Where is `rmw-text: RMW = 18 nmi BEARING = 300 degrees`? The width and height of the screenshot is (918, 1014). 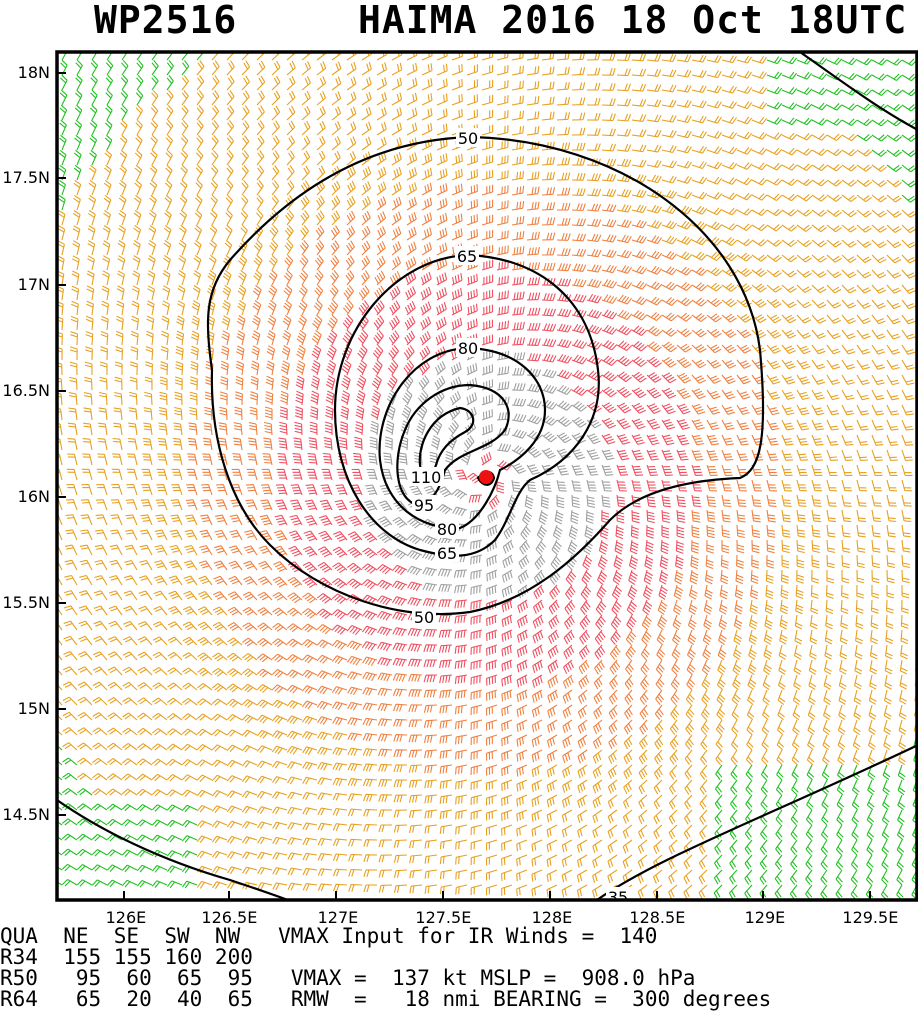 rmw-text: RMW = 18 nmi BEARING = 300 degrees is located at coordinates (531, 999).